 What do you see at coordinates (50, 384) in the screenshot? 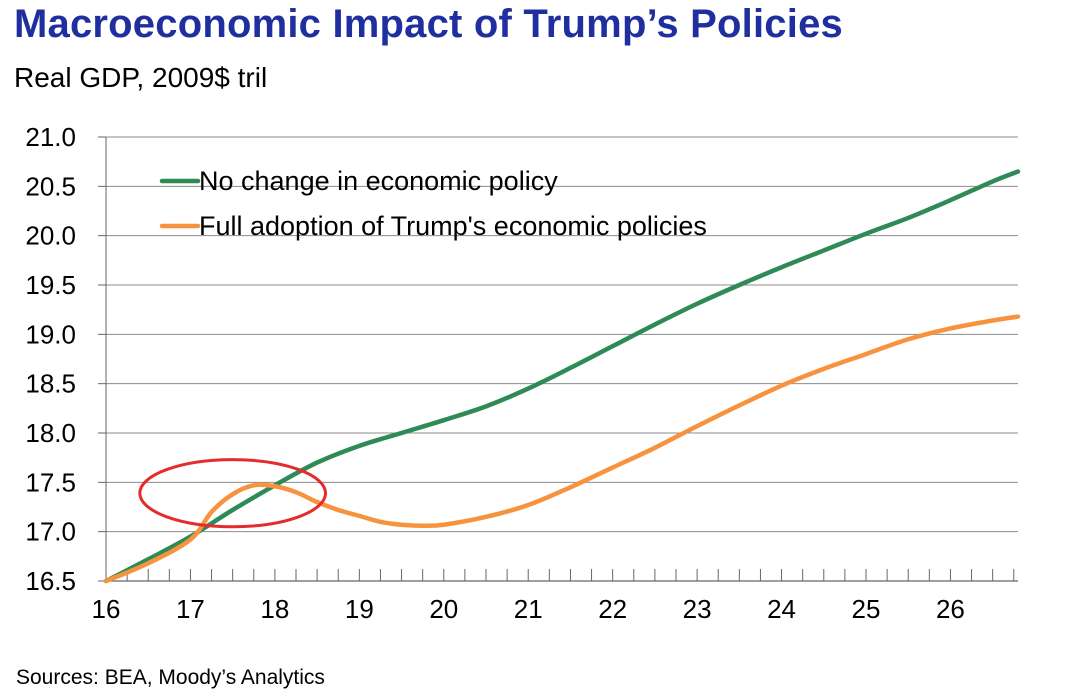
I see `y-tick-label: 18.5` at bounding box center [50, 384].